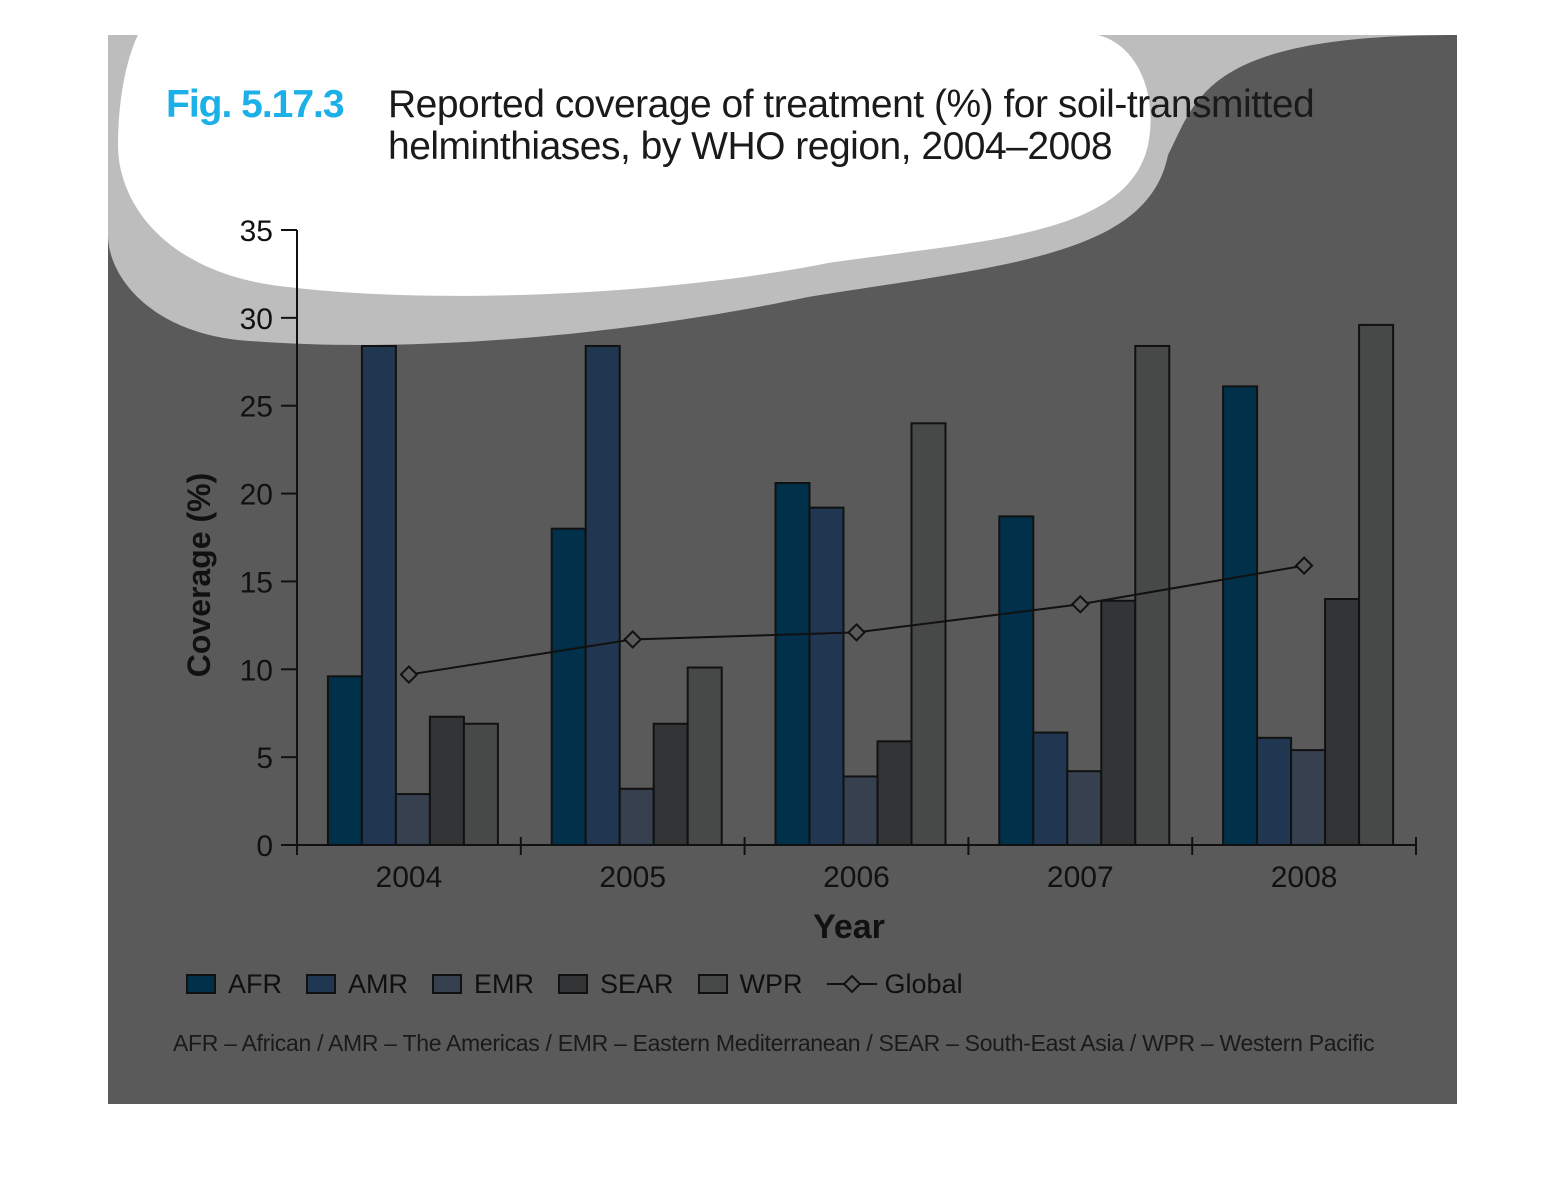 This screenshot has width=1566, height=1198. What do you see at coordinates (412, 819) in the screenshot?
I see `bar-emr-2004` at bounding box center [412, 819].